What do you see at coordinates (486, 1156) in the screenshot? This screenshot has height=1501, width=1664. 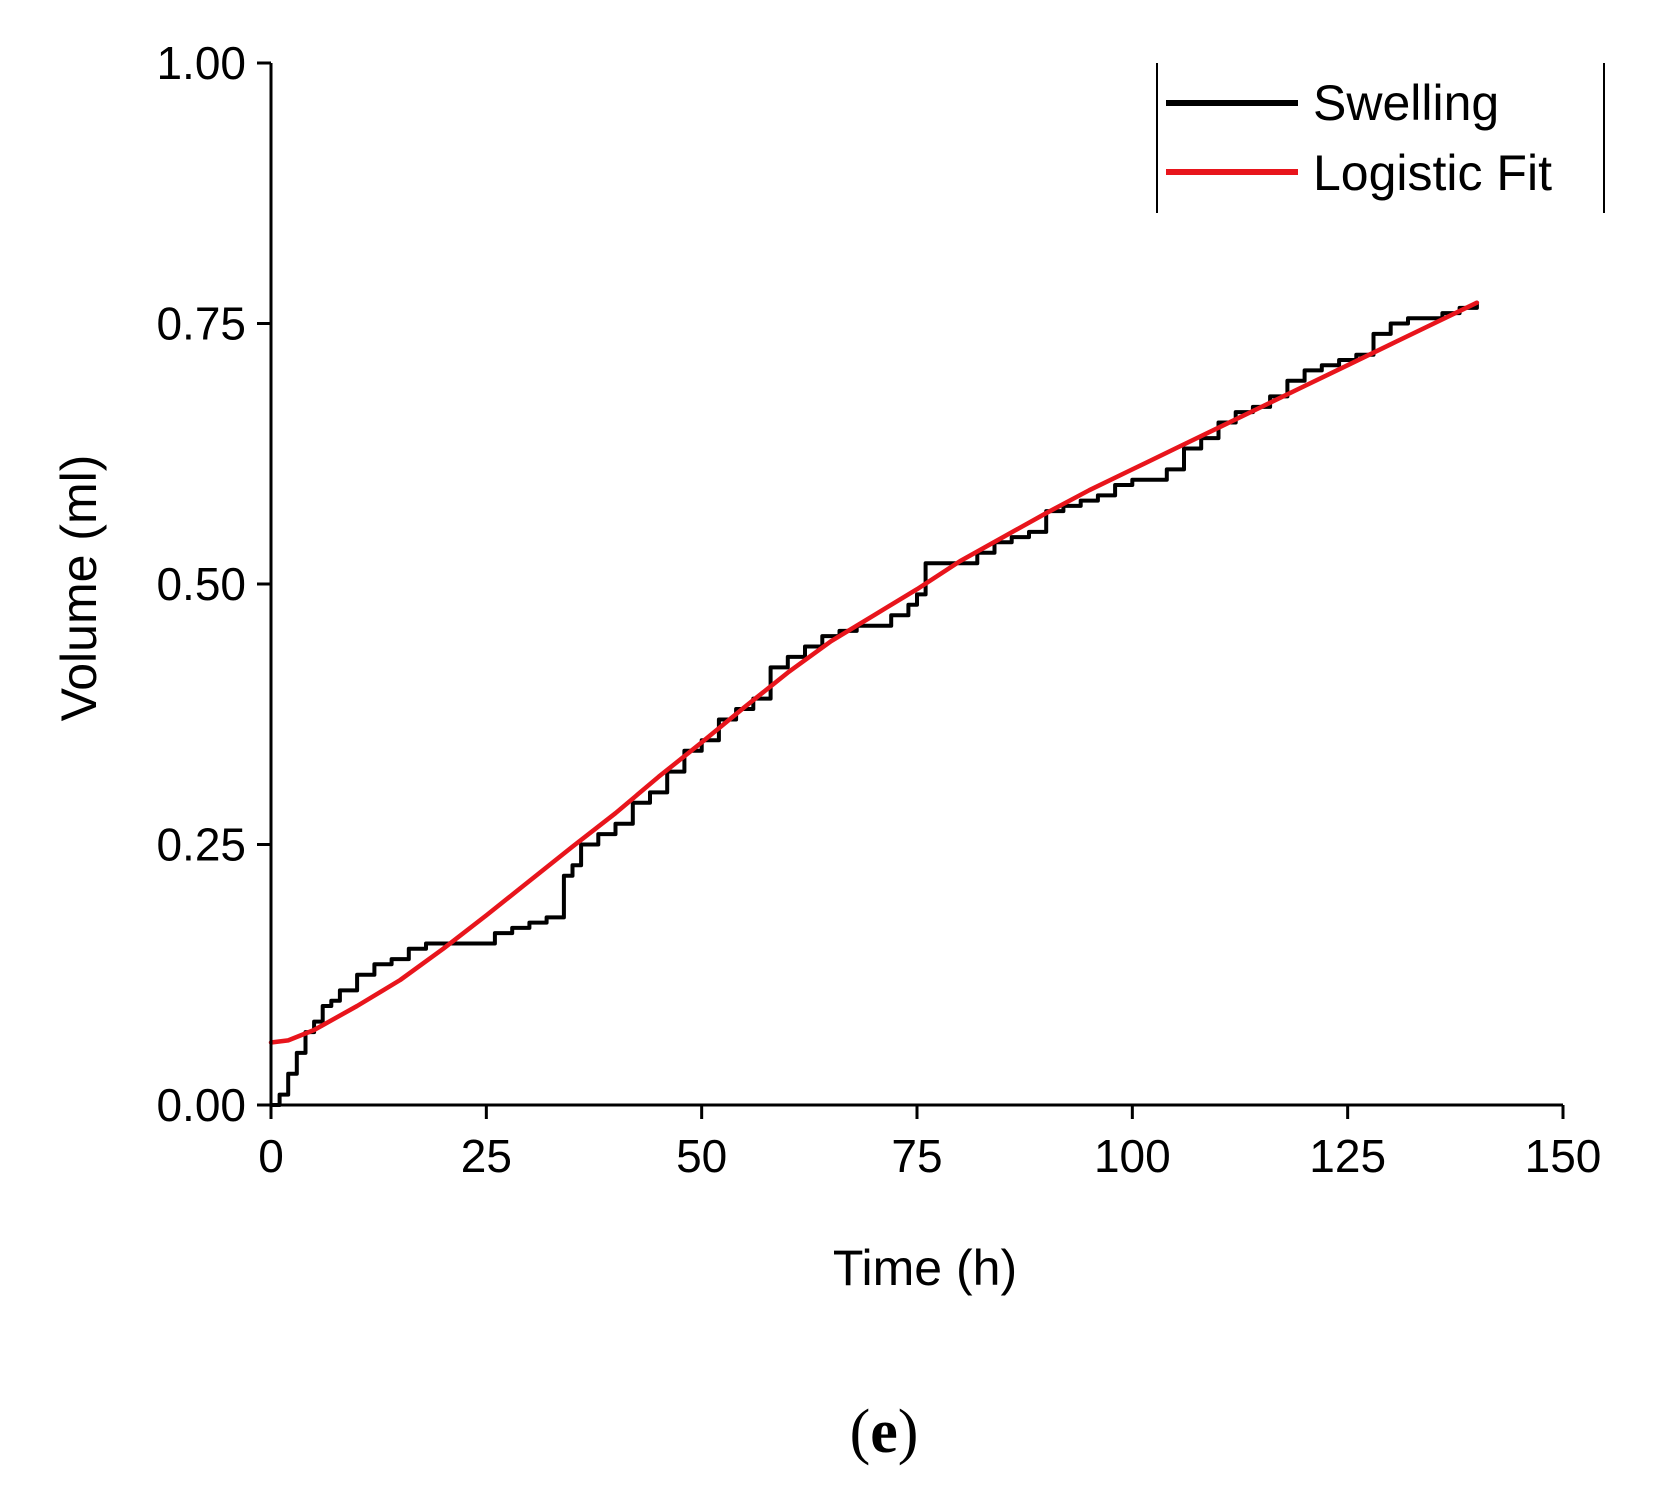 I see `x-tick-label-1: 25` at bounding box center [486, 1156].